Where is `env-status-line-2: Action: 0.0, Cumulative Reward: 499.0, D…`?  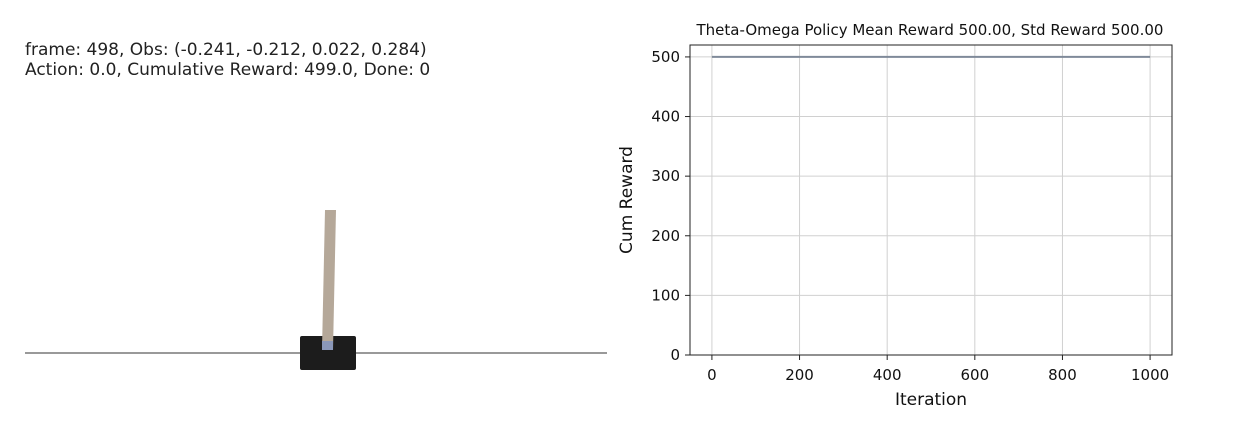 env-status-line-2: Action: 0.0, Cumulative Reward: 499.0, D… is located at coordinates (228, 70).